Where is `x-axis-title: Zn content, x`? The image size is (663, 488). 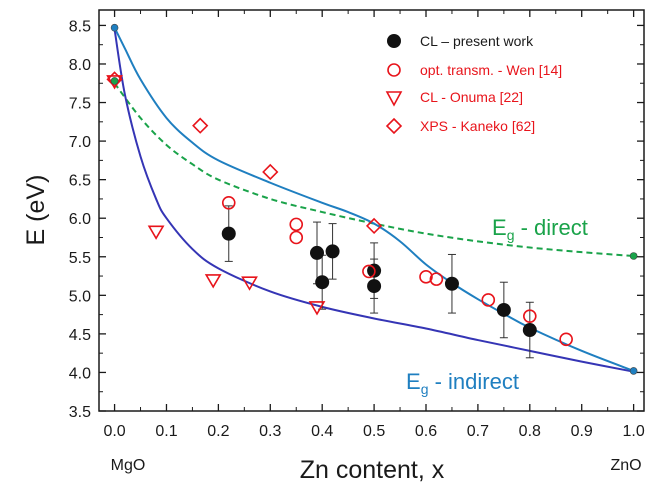 x-axis-title: Zn content, x is located at coordinates (372, 470).